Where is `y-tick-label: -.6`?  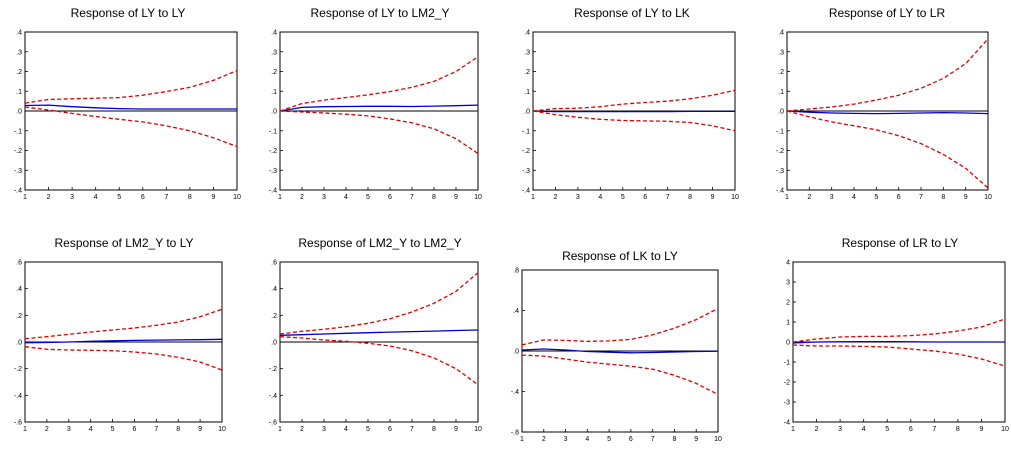 y-tick-label: -.6 is located at coordinates (18, 423).